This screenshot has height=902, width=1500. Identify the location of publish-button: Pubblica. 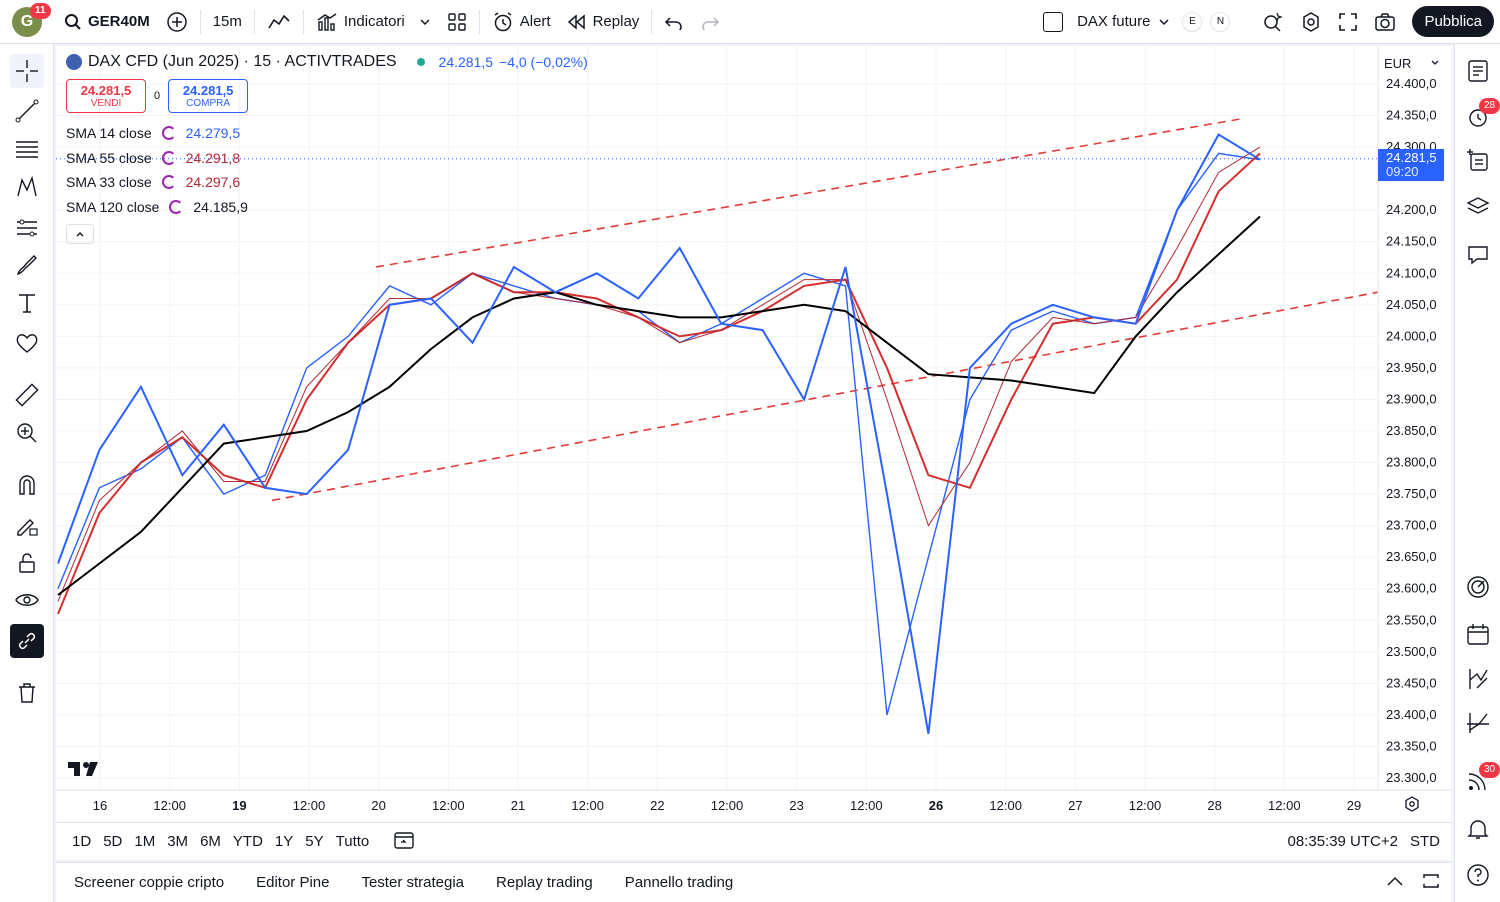
(1453, 21).